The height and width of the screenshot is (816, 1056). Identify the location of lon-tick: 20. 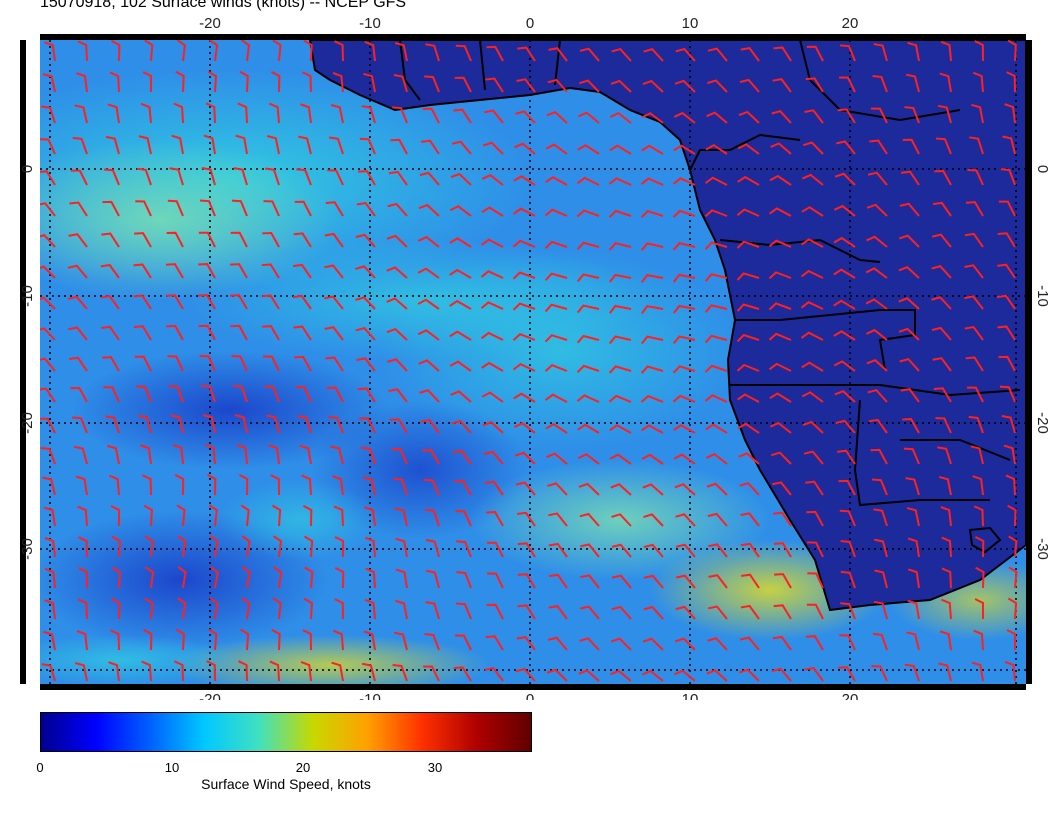
(850, 23).